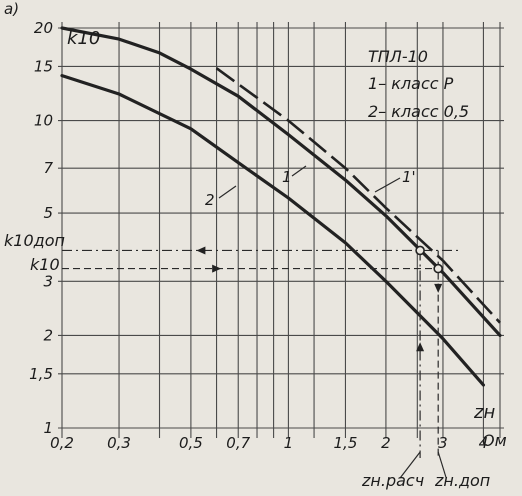 The width and height of the screenshot is (522, 496). What do you see at coordinates (217, 268) in the screenshot?
I see `k10-arrow` at bounding box center [217, 268].